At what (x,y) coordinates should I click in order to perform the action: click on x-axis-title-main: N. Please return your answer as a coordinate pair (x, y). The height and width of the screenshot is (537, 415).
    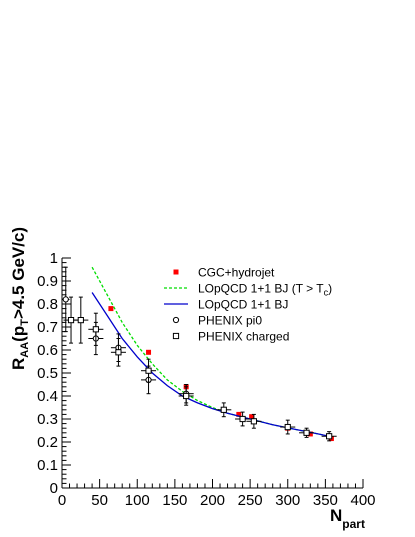
    Looking at the image, I should click on (336, 515).